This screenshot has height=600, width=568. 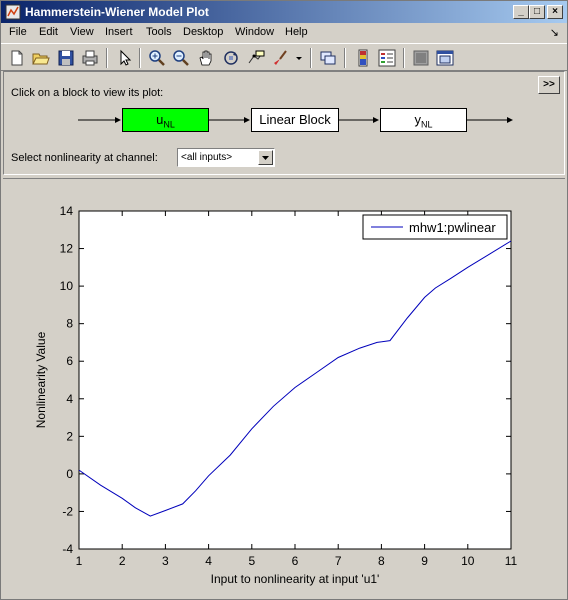 I want to click on input-nonlinearity-block: uNL, so click(x=165, y=120).